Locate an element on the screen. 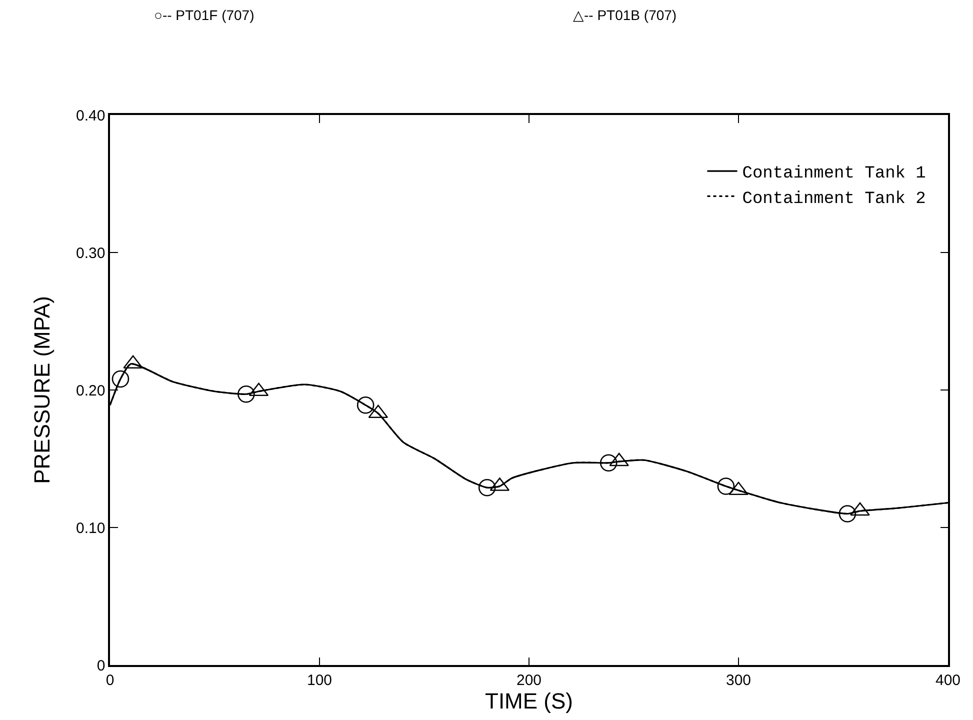 Image resolution: width=973 pixels, height=720 pixels. y-tick-label: 0 is located at coordinates (101, 665).